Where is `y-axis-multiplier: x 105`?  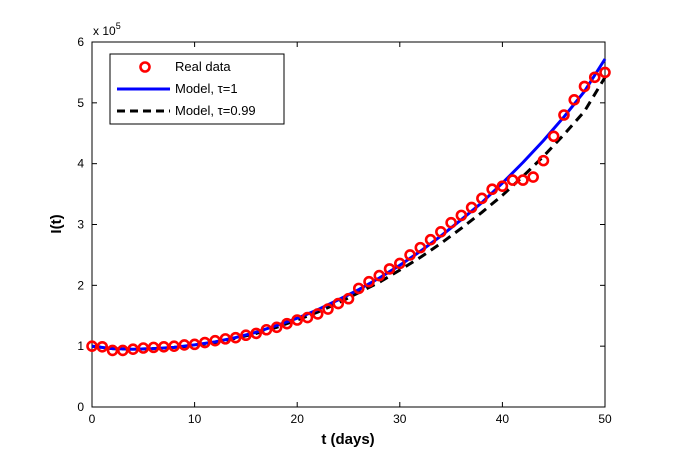 y-axis-multiplier: x 105 is located at coordinates (107, 29).